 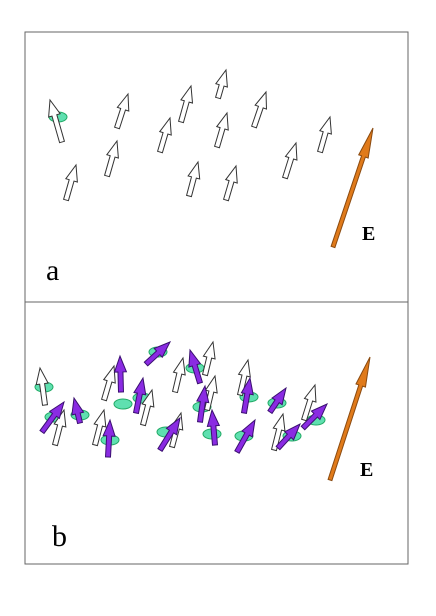 What do you see at coordinates (59, 536) in the screenshot?
I see `panel-label: b` at bounding box center [59, 536].